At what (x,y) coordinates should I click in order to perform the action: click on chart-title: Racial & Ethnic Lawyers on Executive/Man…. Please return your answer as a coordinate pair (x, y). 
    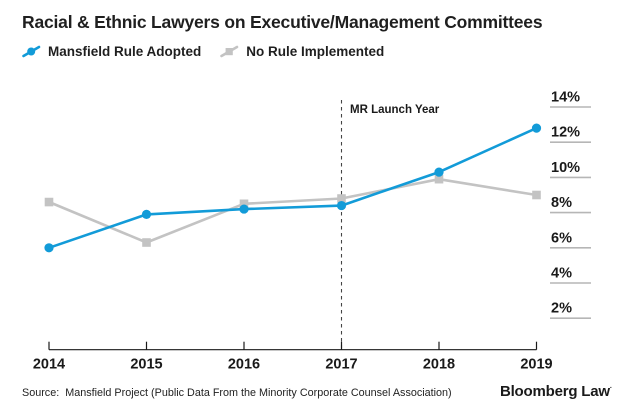
    Looking at the image, I should click on (282, 22).